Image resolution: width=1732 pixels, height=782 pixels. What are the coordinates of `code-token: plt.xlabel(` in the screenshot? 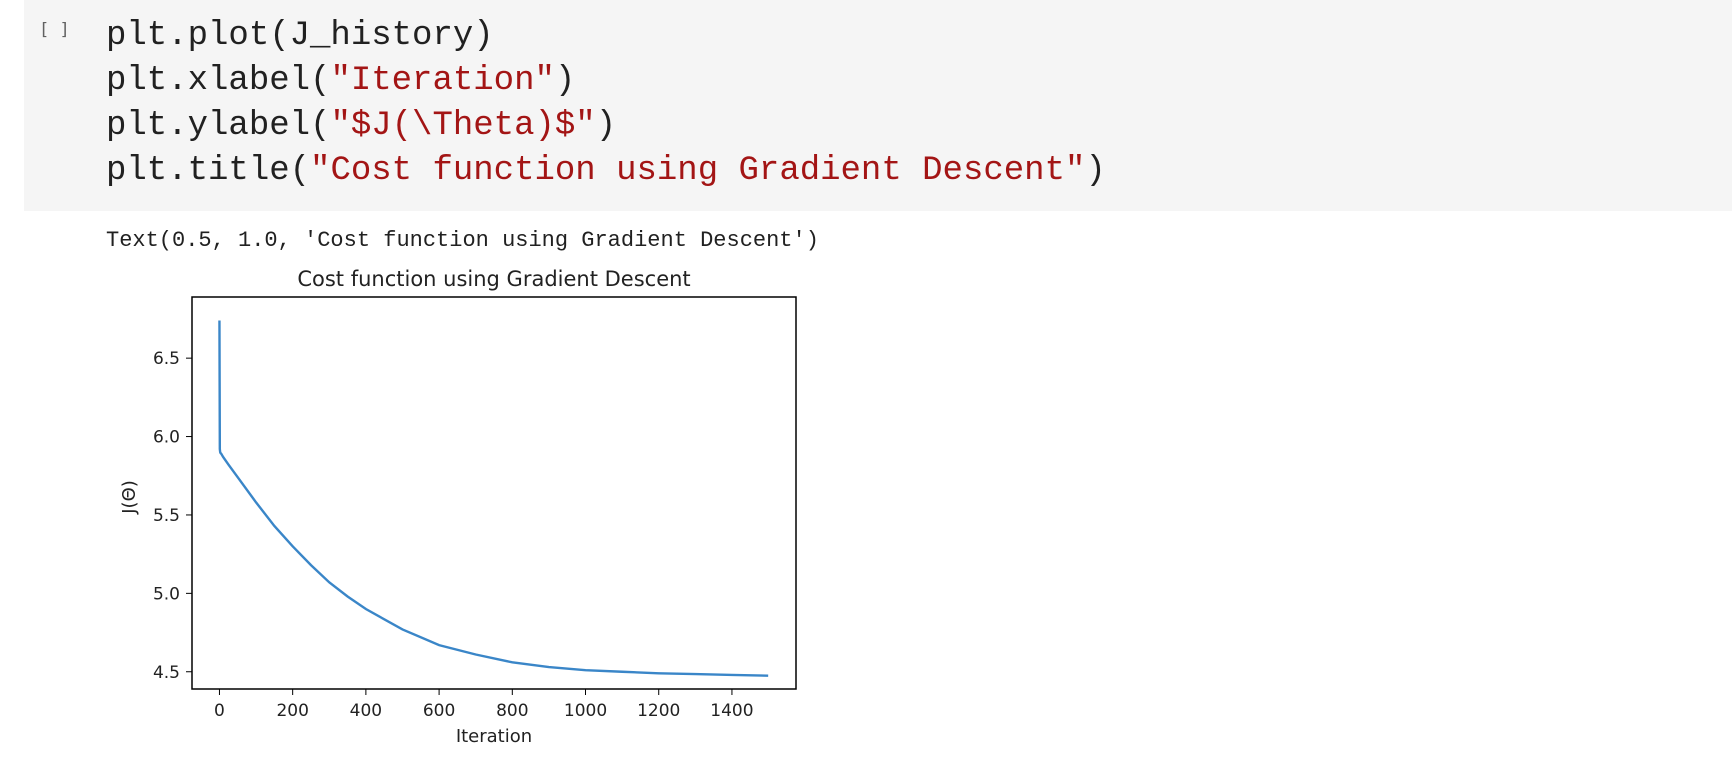 It's located at (218, 81).